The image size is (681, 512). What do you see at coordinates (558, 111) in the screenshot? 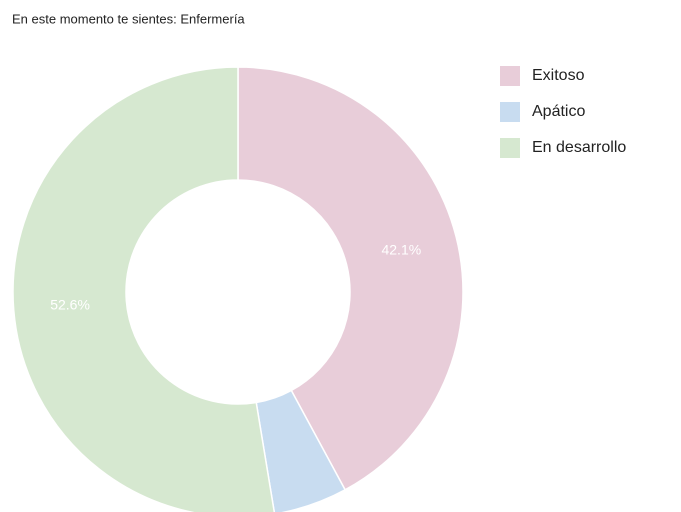
I see `legend-label: Apático` at bounding box center [558, 111].